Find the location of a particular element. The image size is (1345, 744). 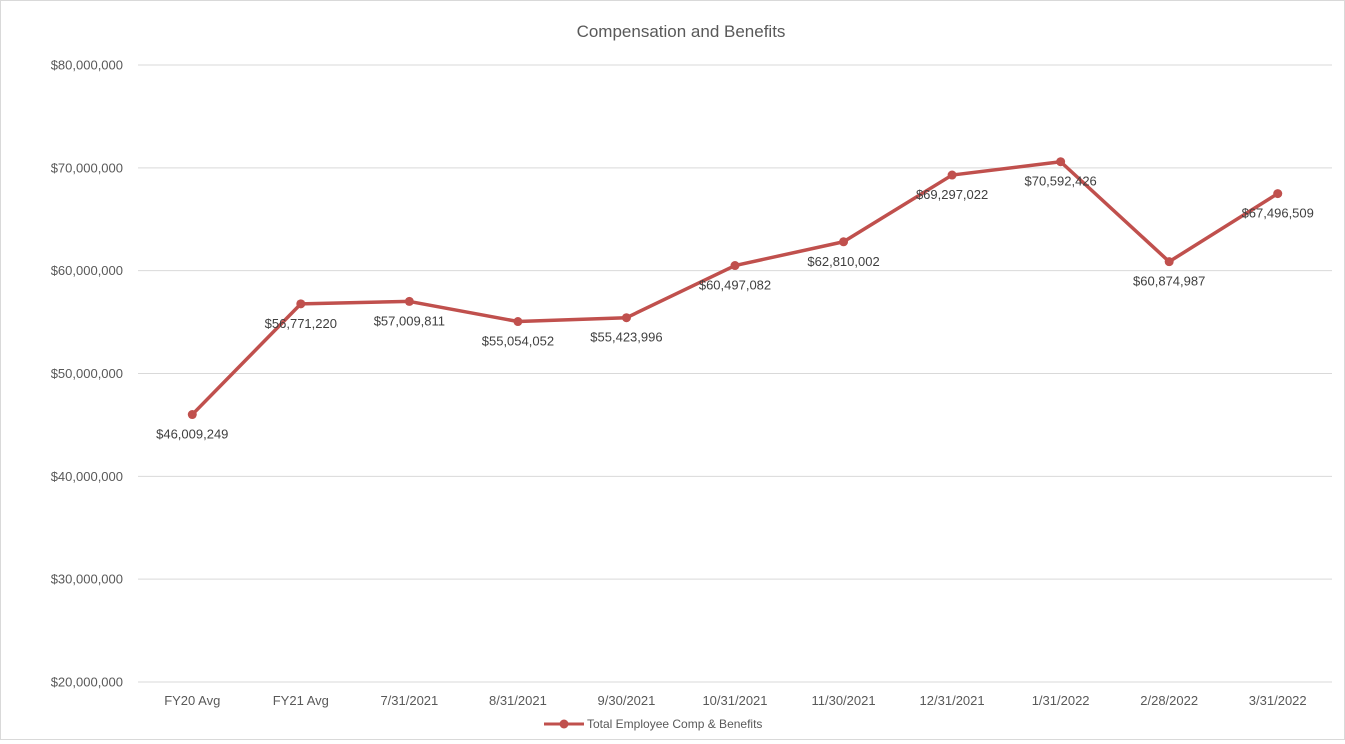

data-label: $55,423,996 is located at coordinates (626, 337).